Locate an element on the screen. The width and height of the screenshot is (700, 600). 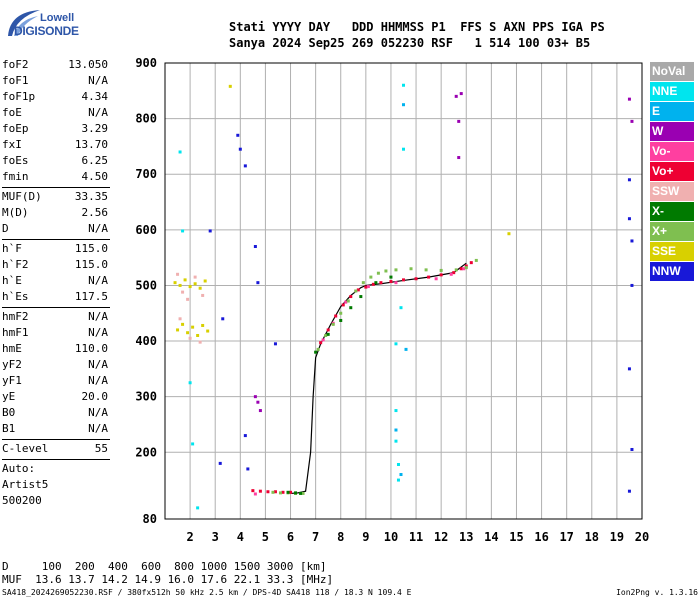
x-tick-label: 18 is located at coordinates (592, 537).